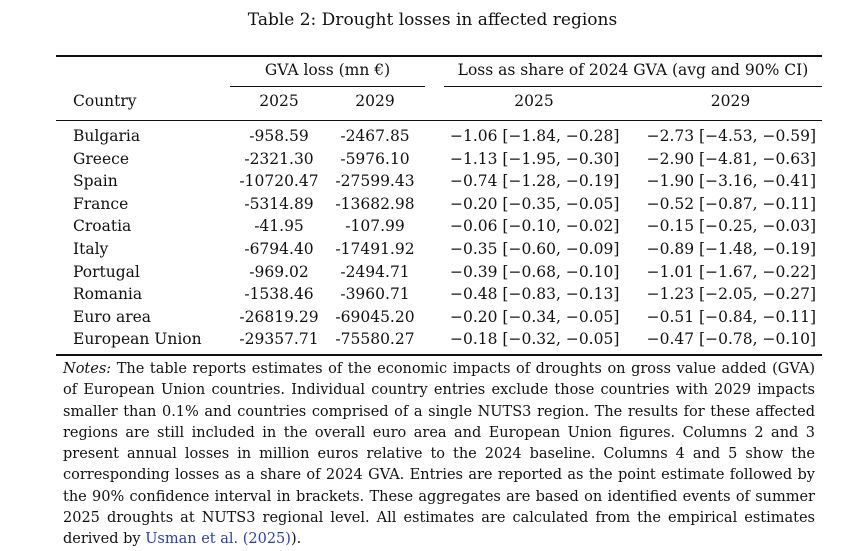 The width and height of the screenshot is (865, 551). What do you see at coordinates (112, 316) in the screenshot?
I see `country-cell: Euro area` at bounding box center [112, 316].